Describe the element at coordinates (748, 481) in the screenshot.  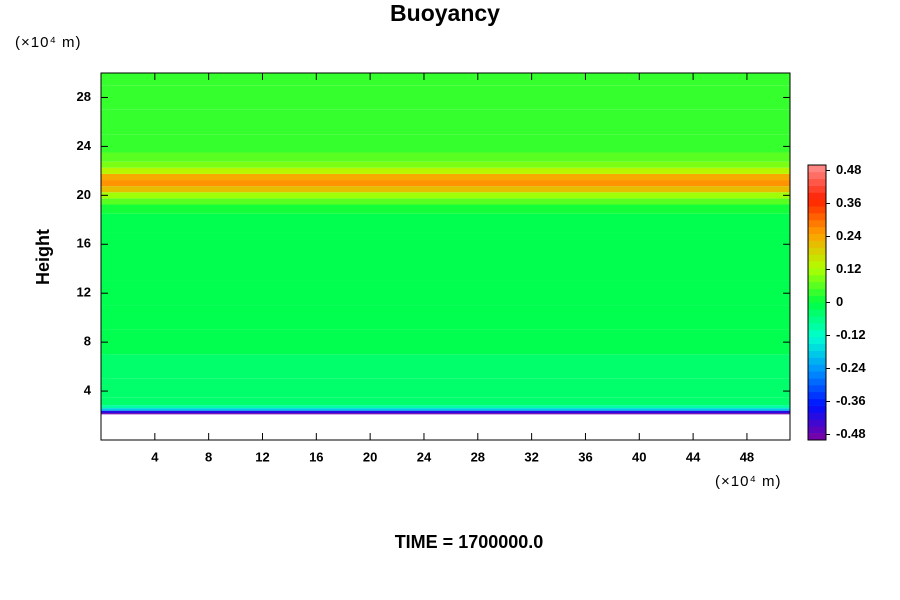
I see `x-unit: (×10⁴ m)` at that location.